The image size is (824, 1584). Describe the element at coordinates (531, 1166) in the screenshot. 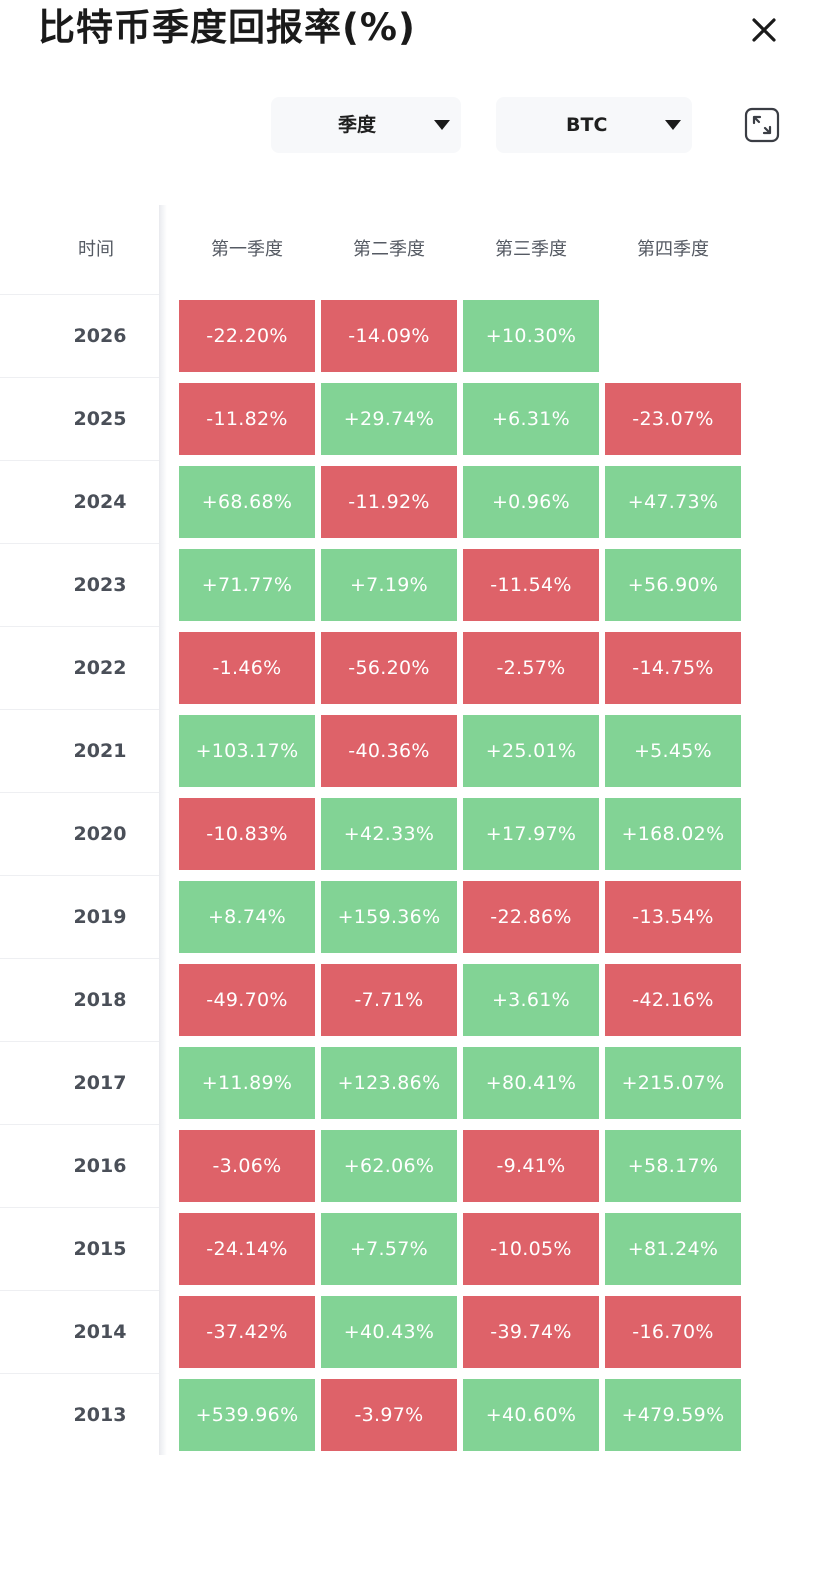

I see `return-cell: -9.41%` at that location.